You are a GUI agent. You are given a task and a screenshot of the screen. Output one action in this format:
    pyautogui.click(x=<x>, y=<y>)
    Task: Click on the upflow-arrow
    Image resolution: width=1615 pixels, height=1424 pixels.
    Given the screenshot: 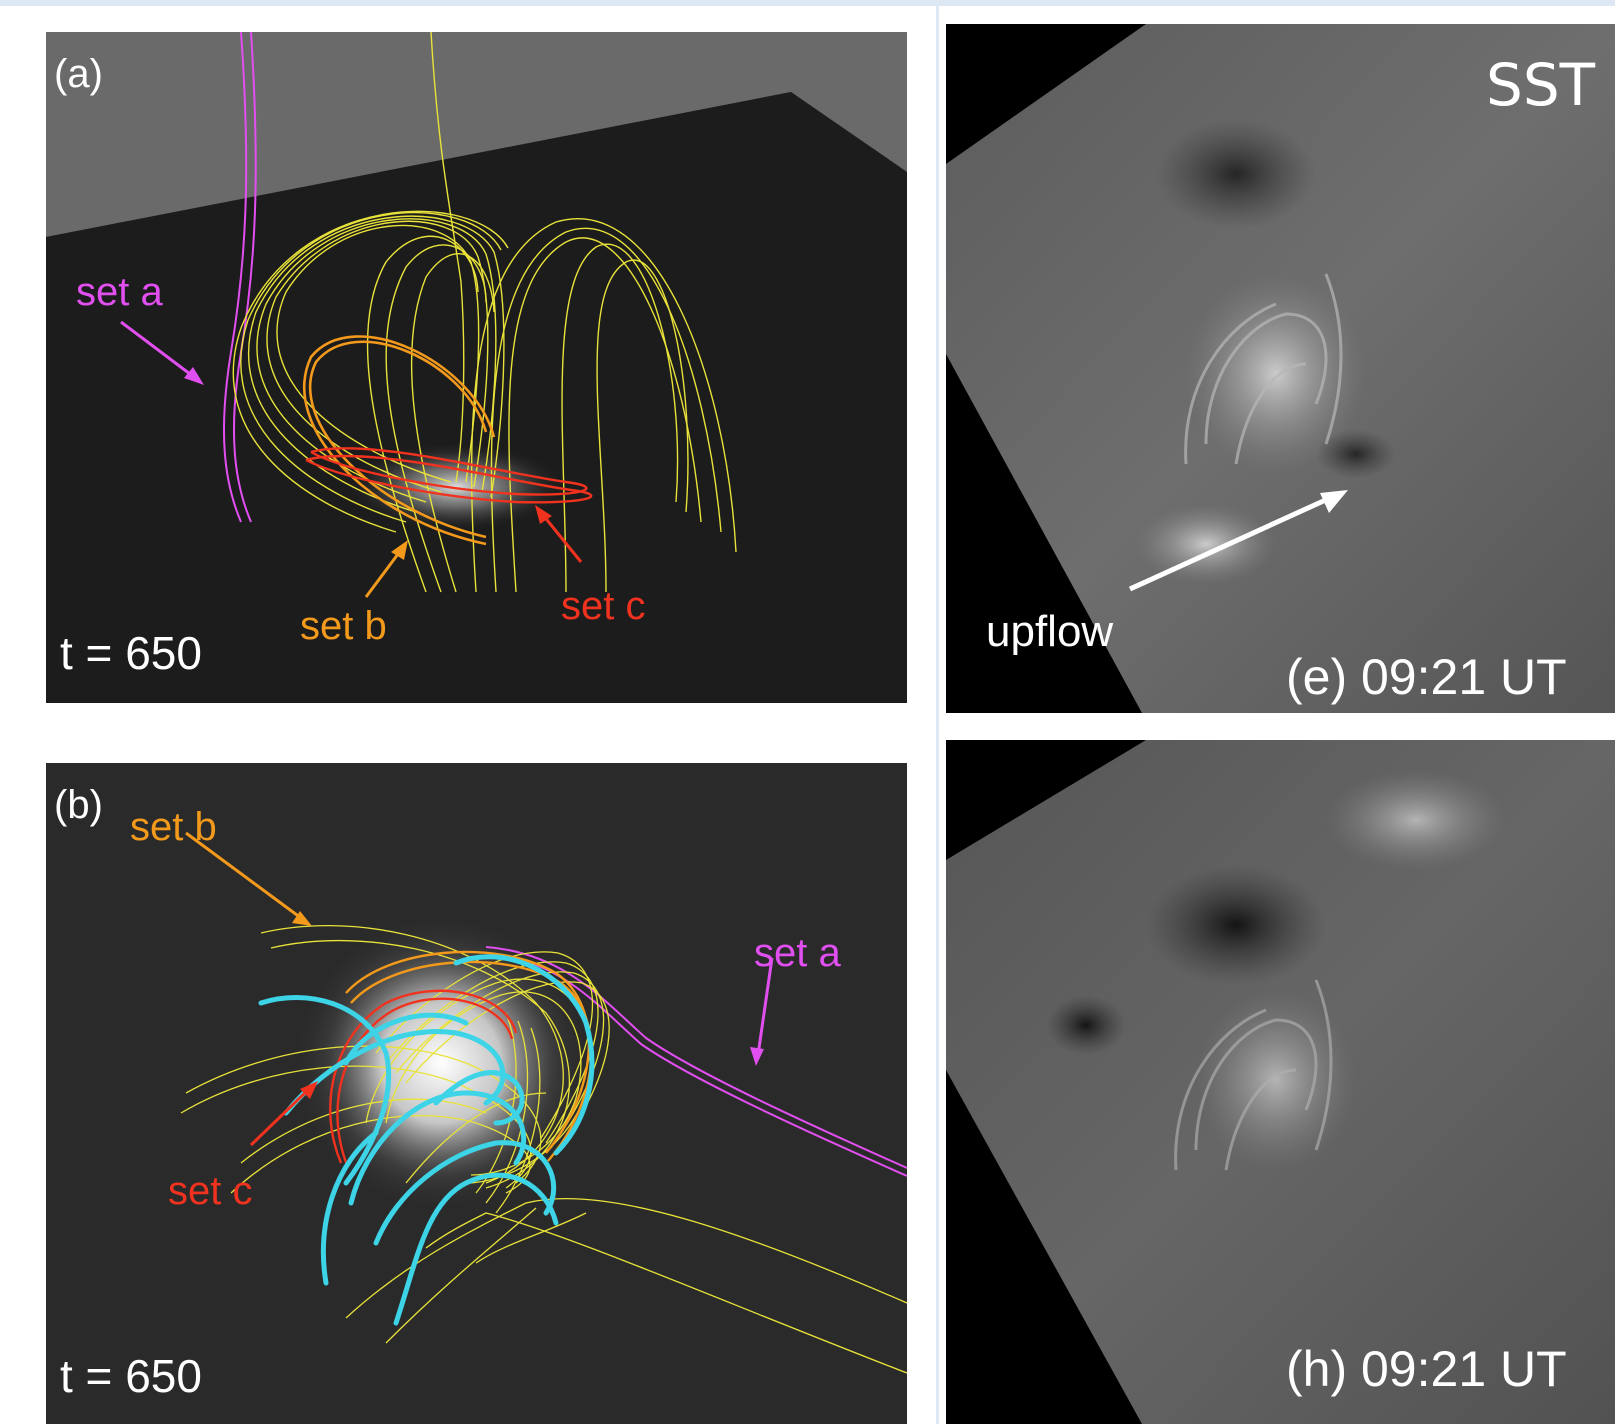 What is the action you would take?
    pyautogui.click(x=1238, y=541)
    